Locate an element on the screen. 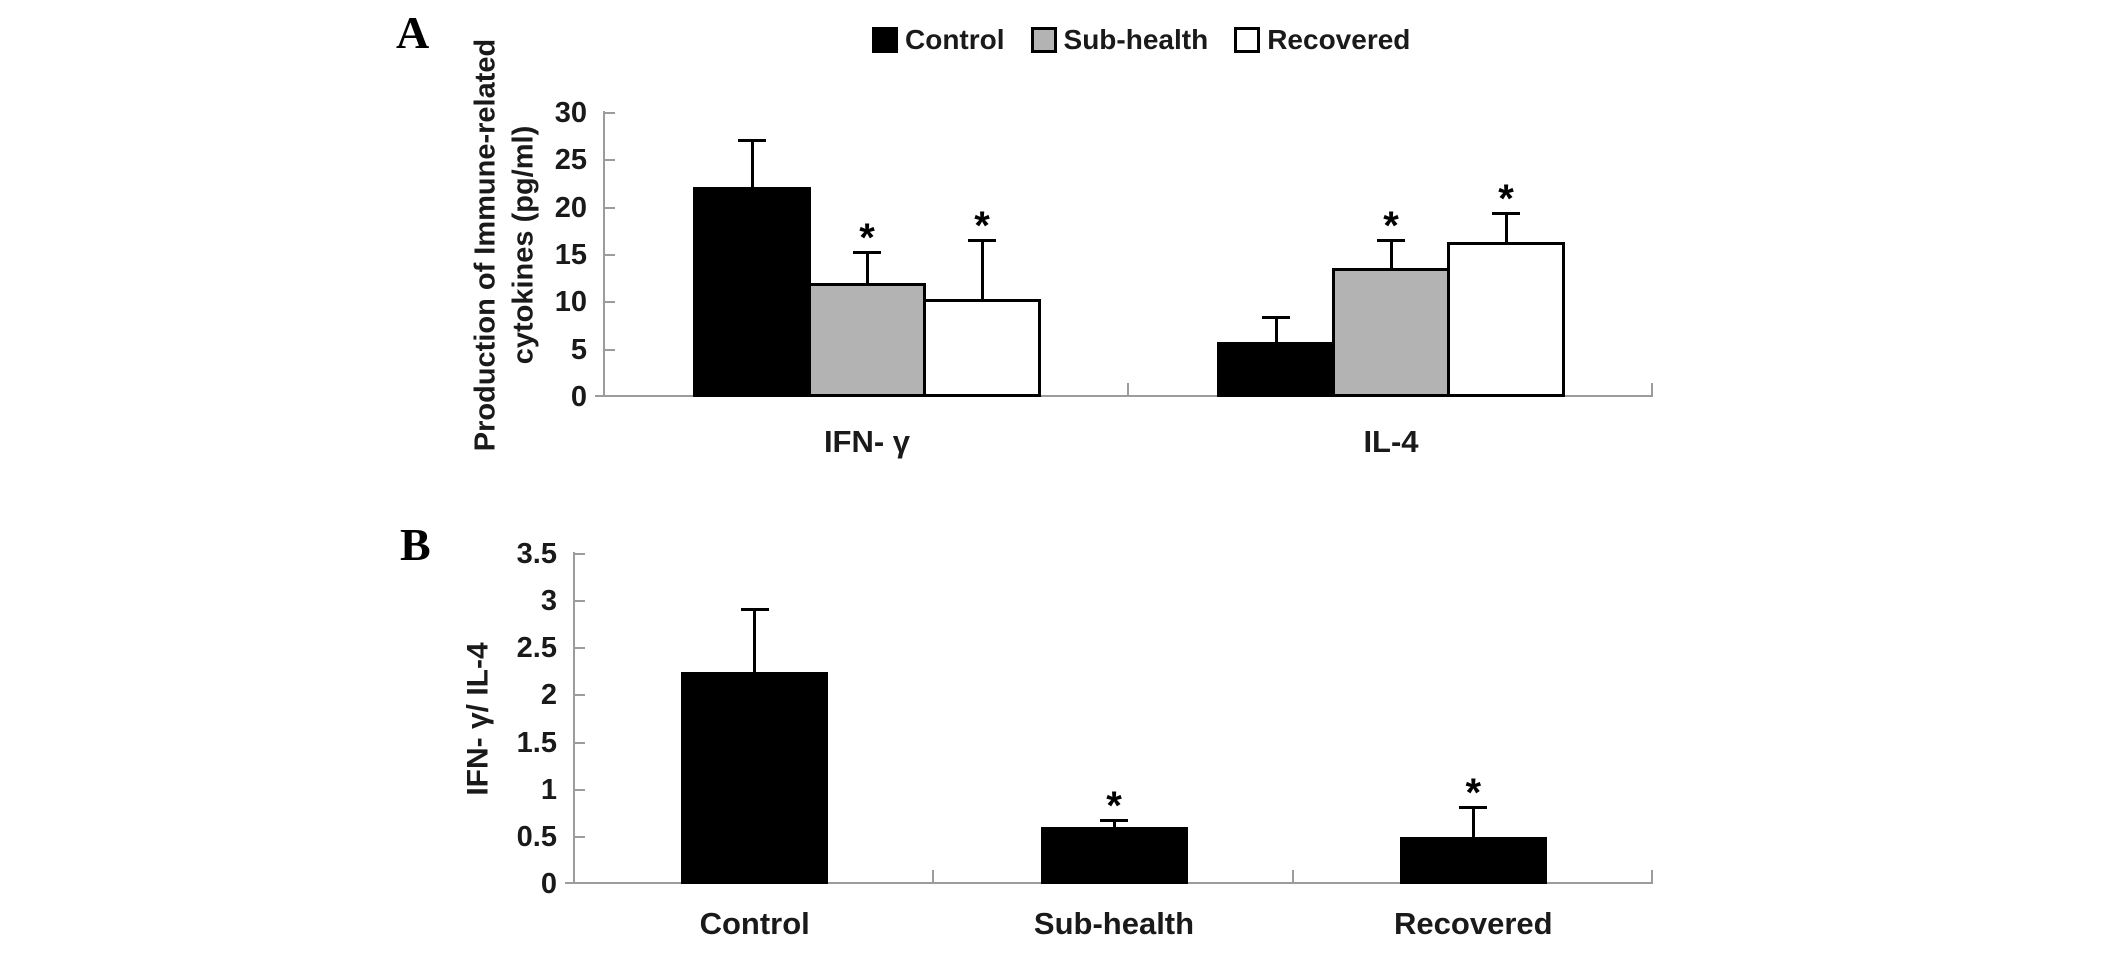 This screenshot has height=953, width=2126. error-bar-recovered-ifn is located at coordinates (982, 269).